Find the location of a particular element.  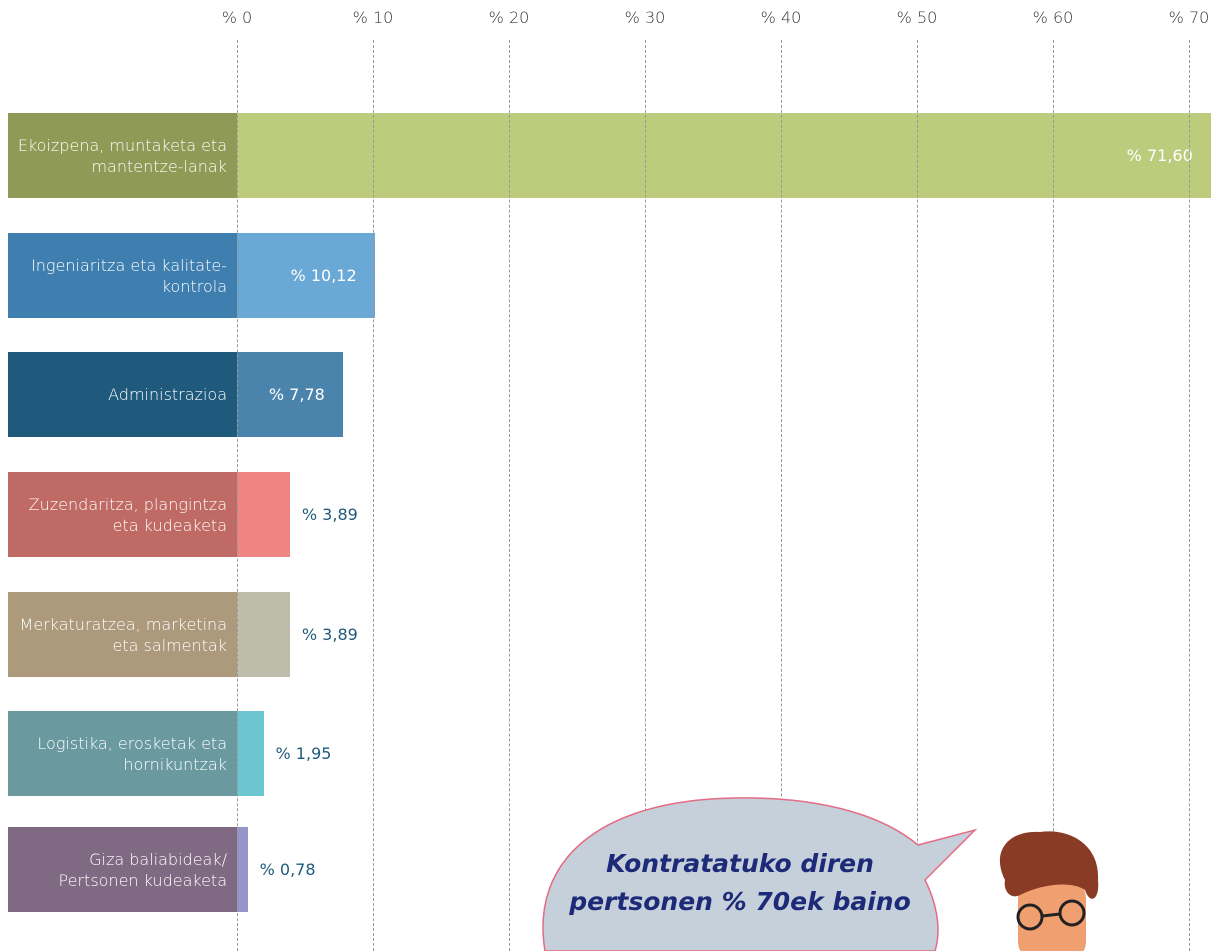

x-tick-label: % 0 is located at coordinates (237, 17).